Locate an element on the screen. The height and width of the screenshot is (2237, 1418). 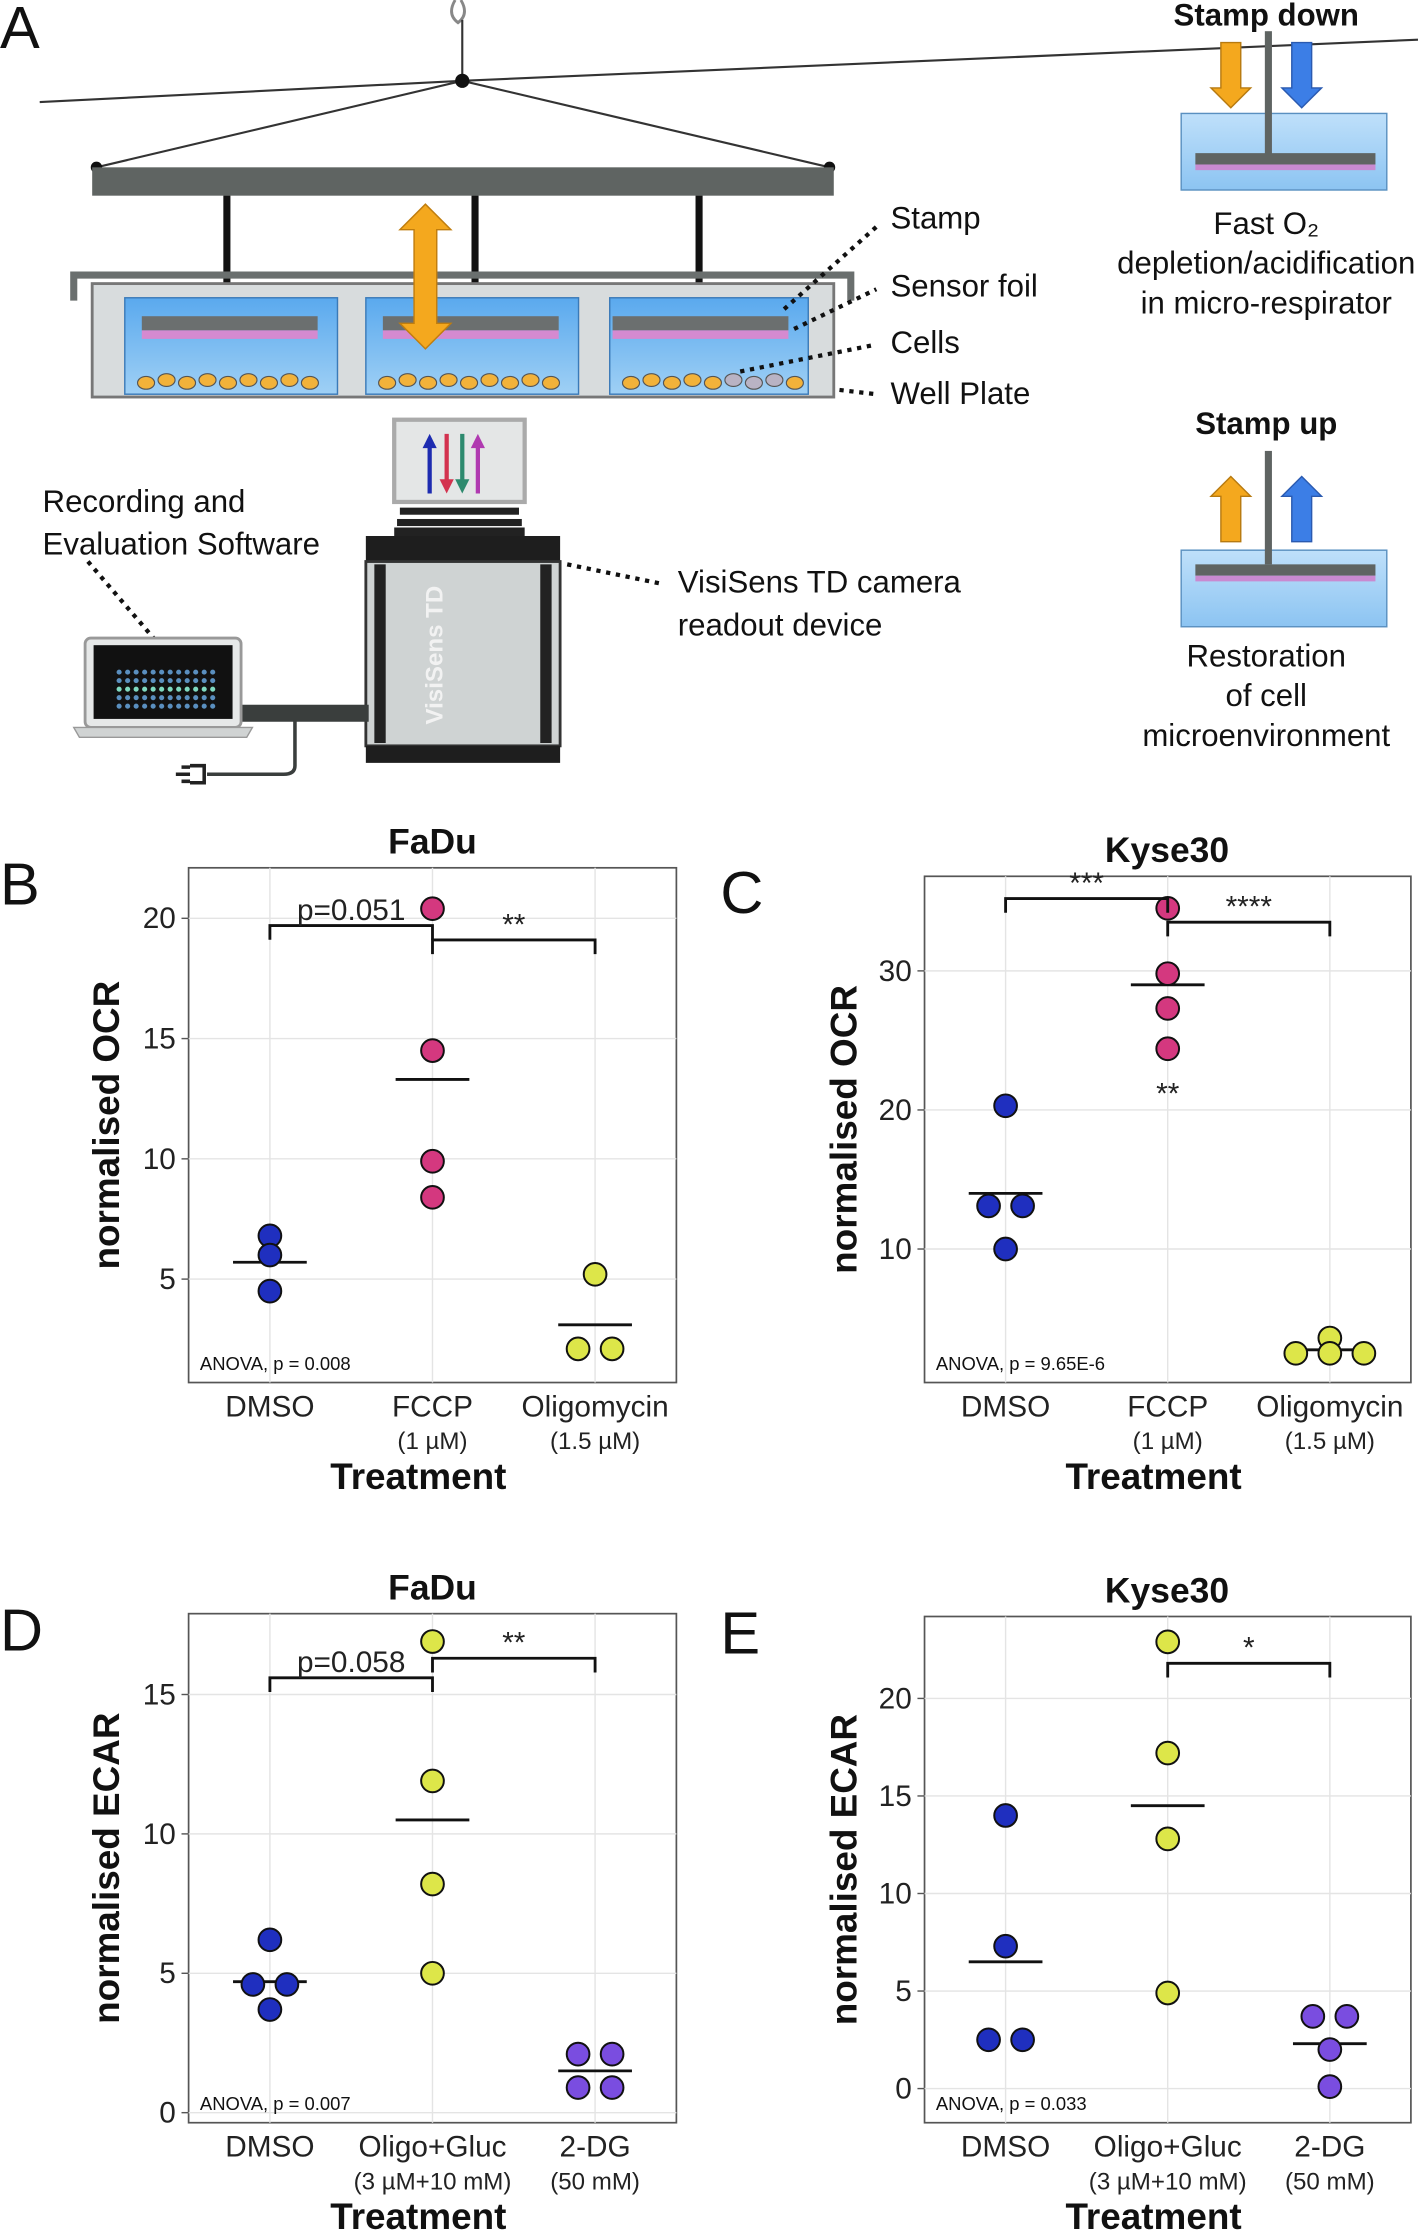
x-axis-title: Treatment is located at coordinates (1153, 1476).